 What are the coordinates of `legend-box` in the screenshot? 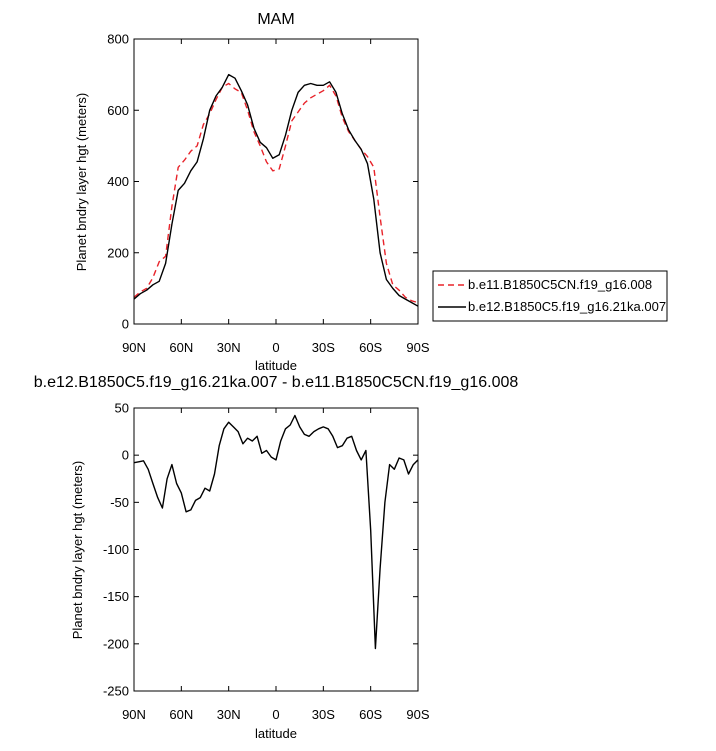 It's located at (550, 296).